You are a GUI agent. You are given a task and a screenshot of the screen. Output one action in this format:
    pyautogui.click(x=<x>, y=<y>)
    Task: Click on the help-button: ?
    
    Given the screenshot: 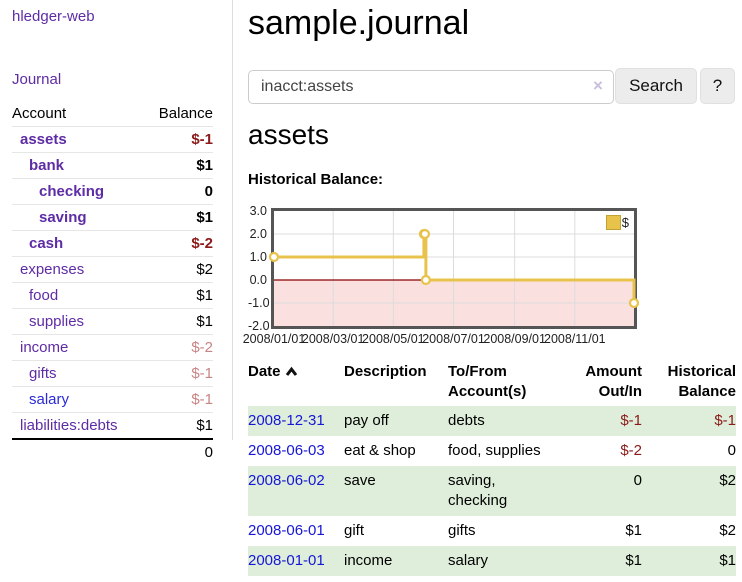 What is the action you would take?
    pyautogui.click(x=717, y=86)
    